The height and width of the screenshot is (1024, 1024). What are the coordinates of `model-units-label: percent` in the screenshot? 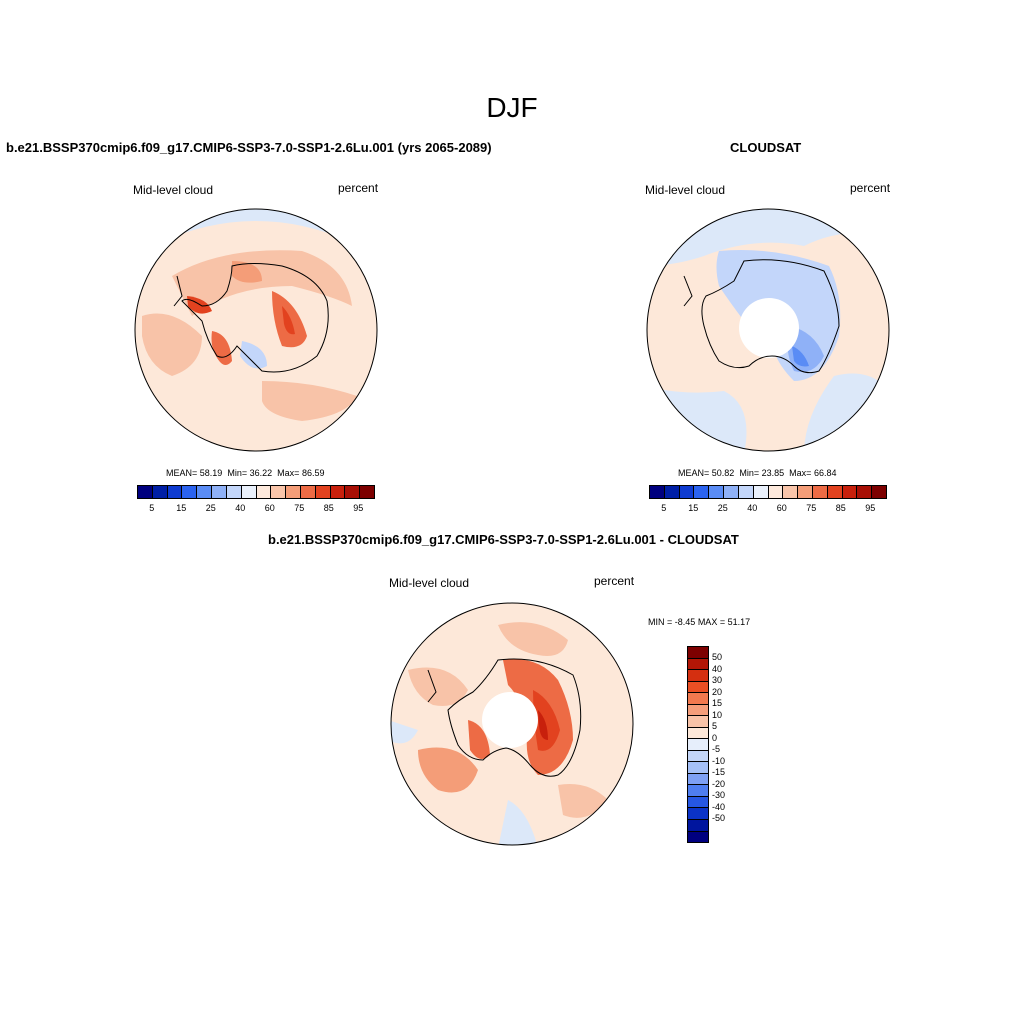 It's located at (358, 188).